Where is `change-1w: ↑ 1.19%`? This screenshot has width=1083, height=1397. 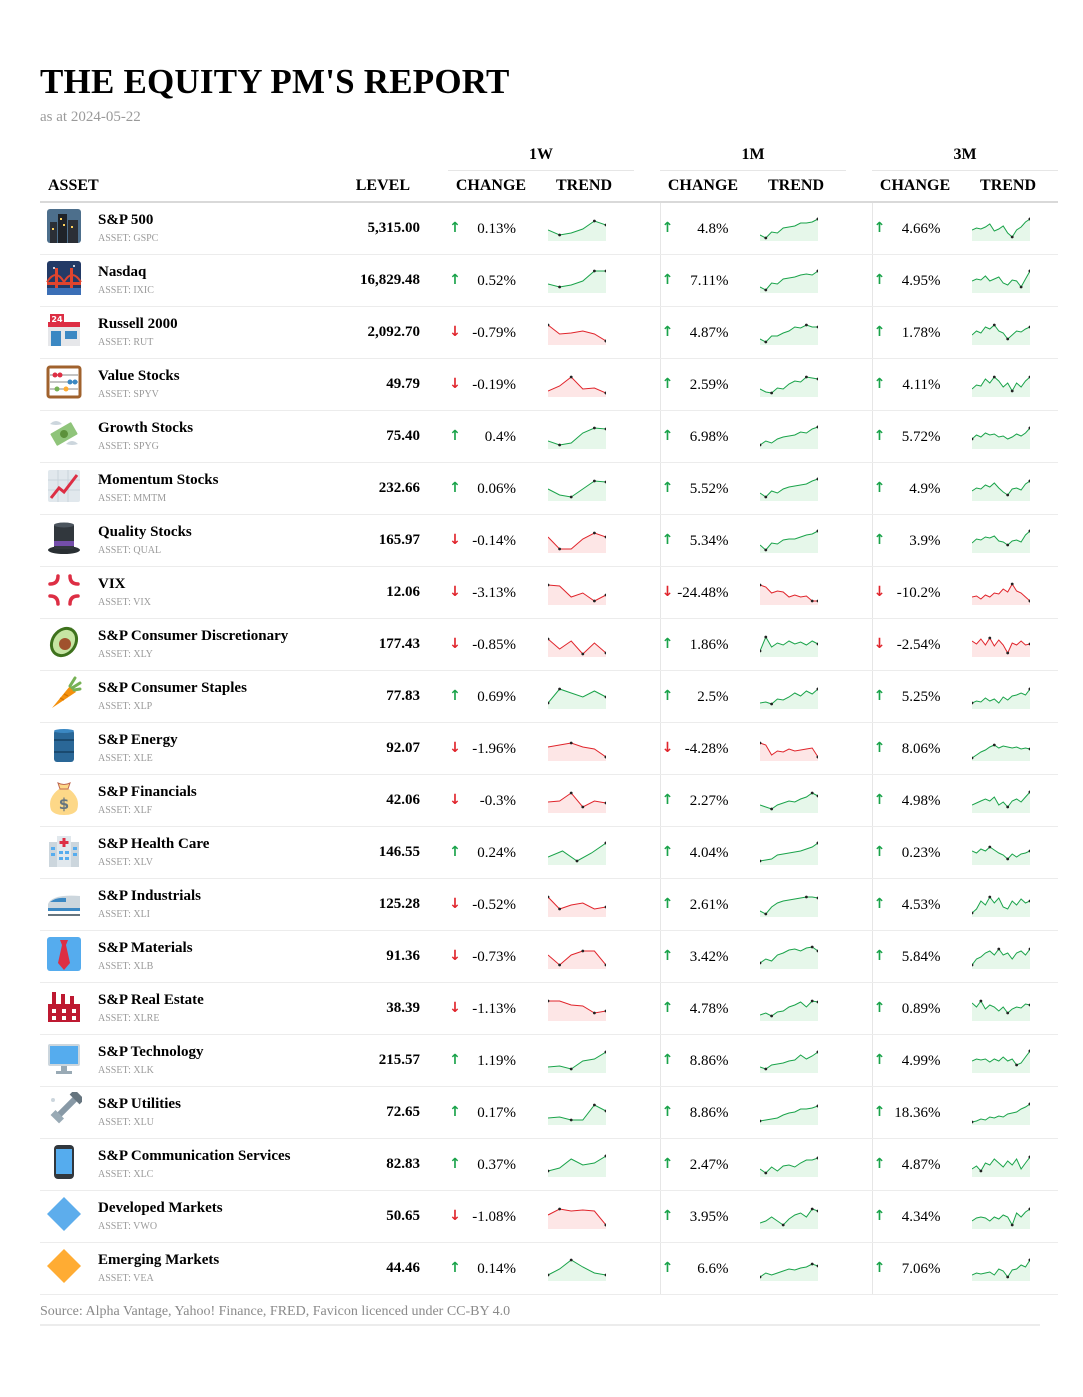
change-1w: ↑ 1.19% is located at coordinates (491, 1060).